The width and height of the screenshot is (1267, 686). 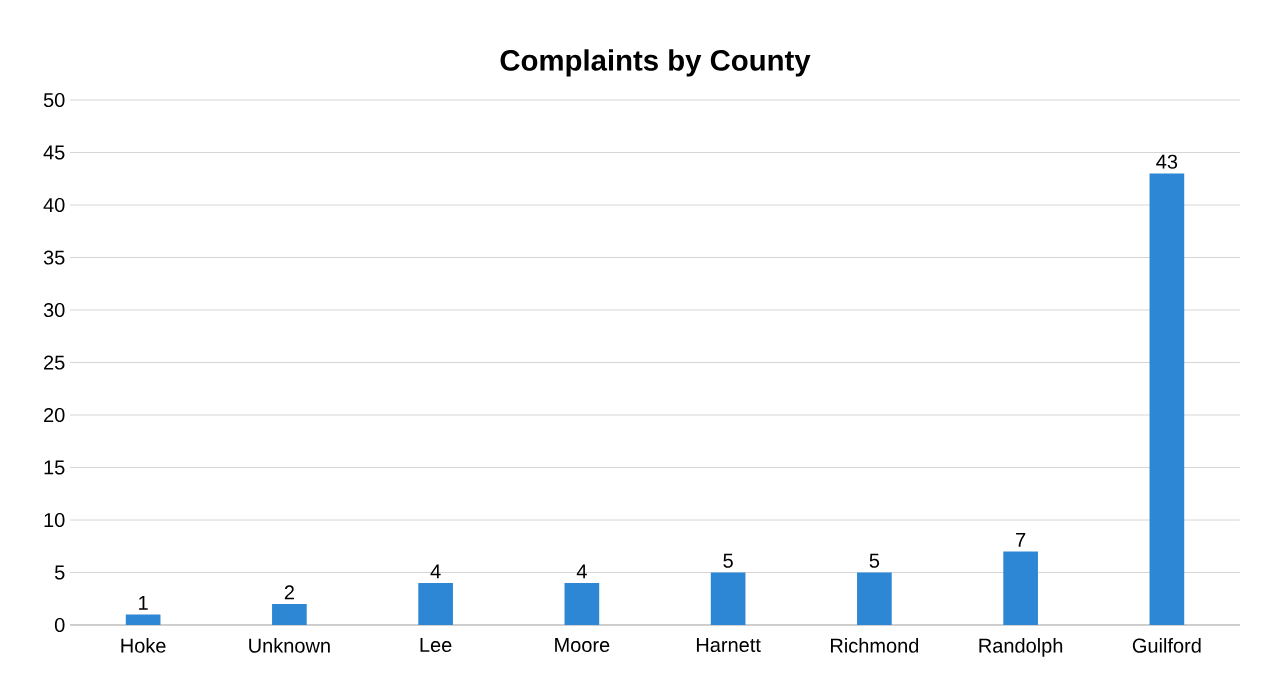 What do you see at coordinates (1167, 161) in the screenshot?
I see `data-label: 43` at bounding box center [1167, 161].